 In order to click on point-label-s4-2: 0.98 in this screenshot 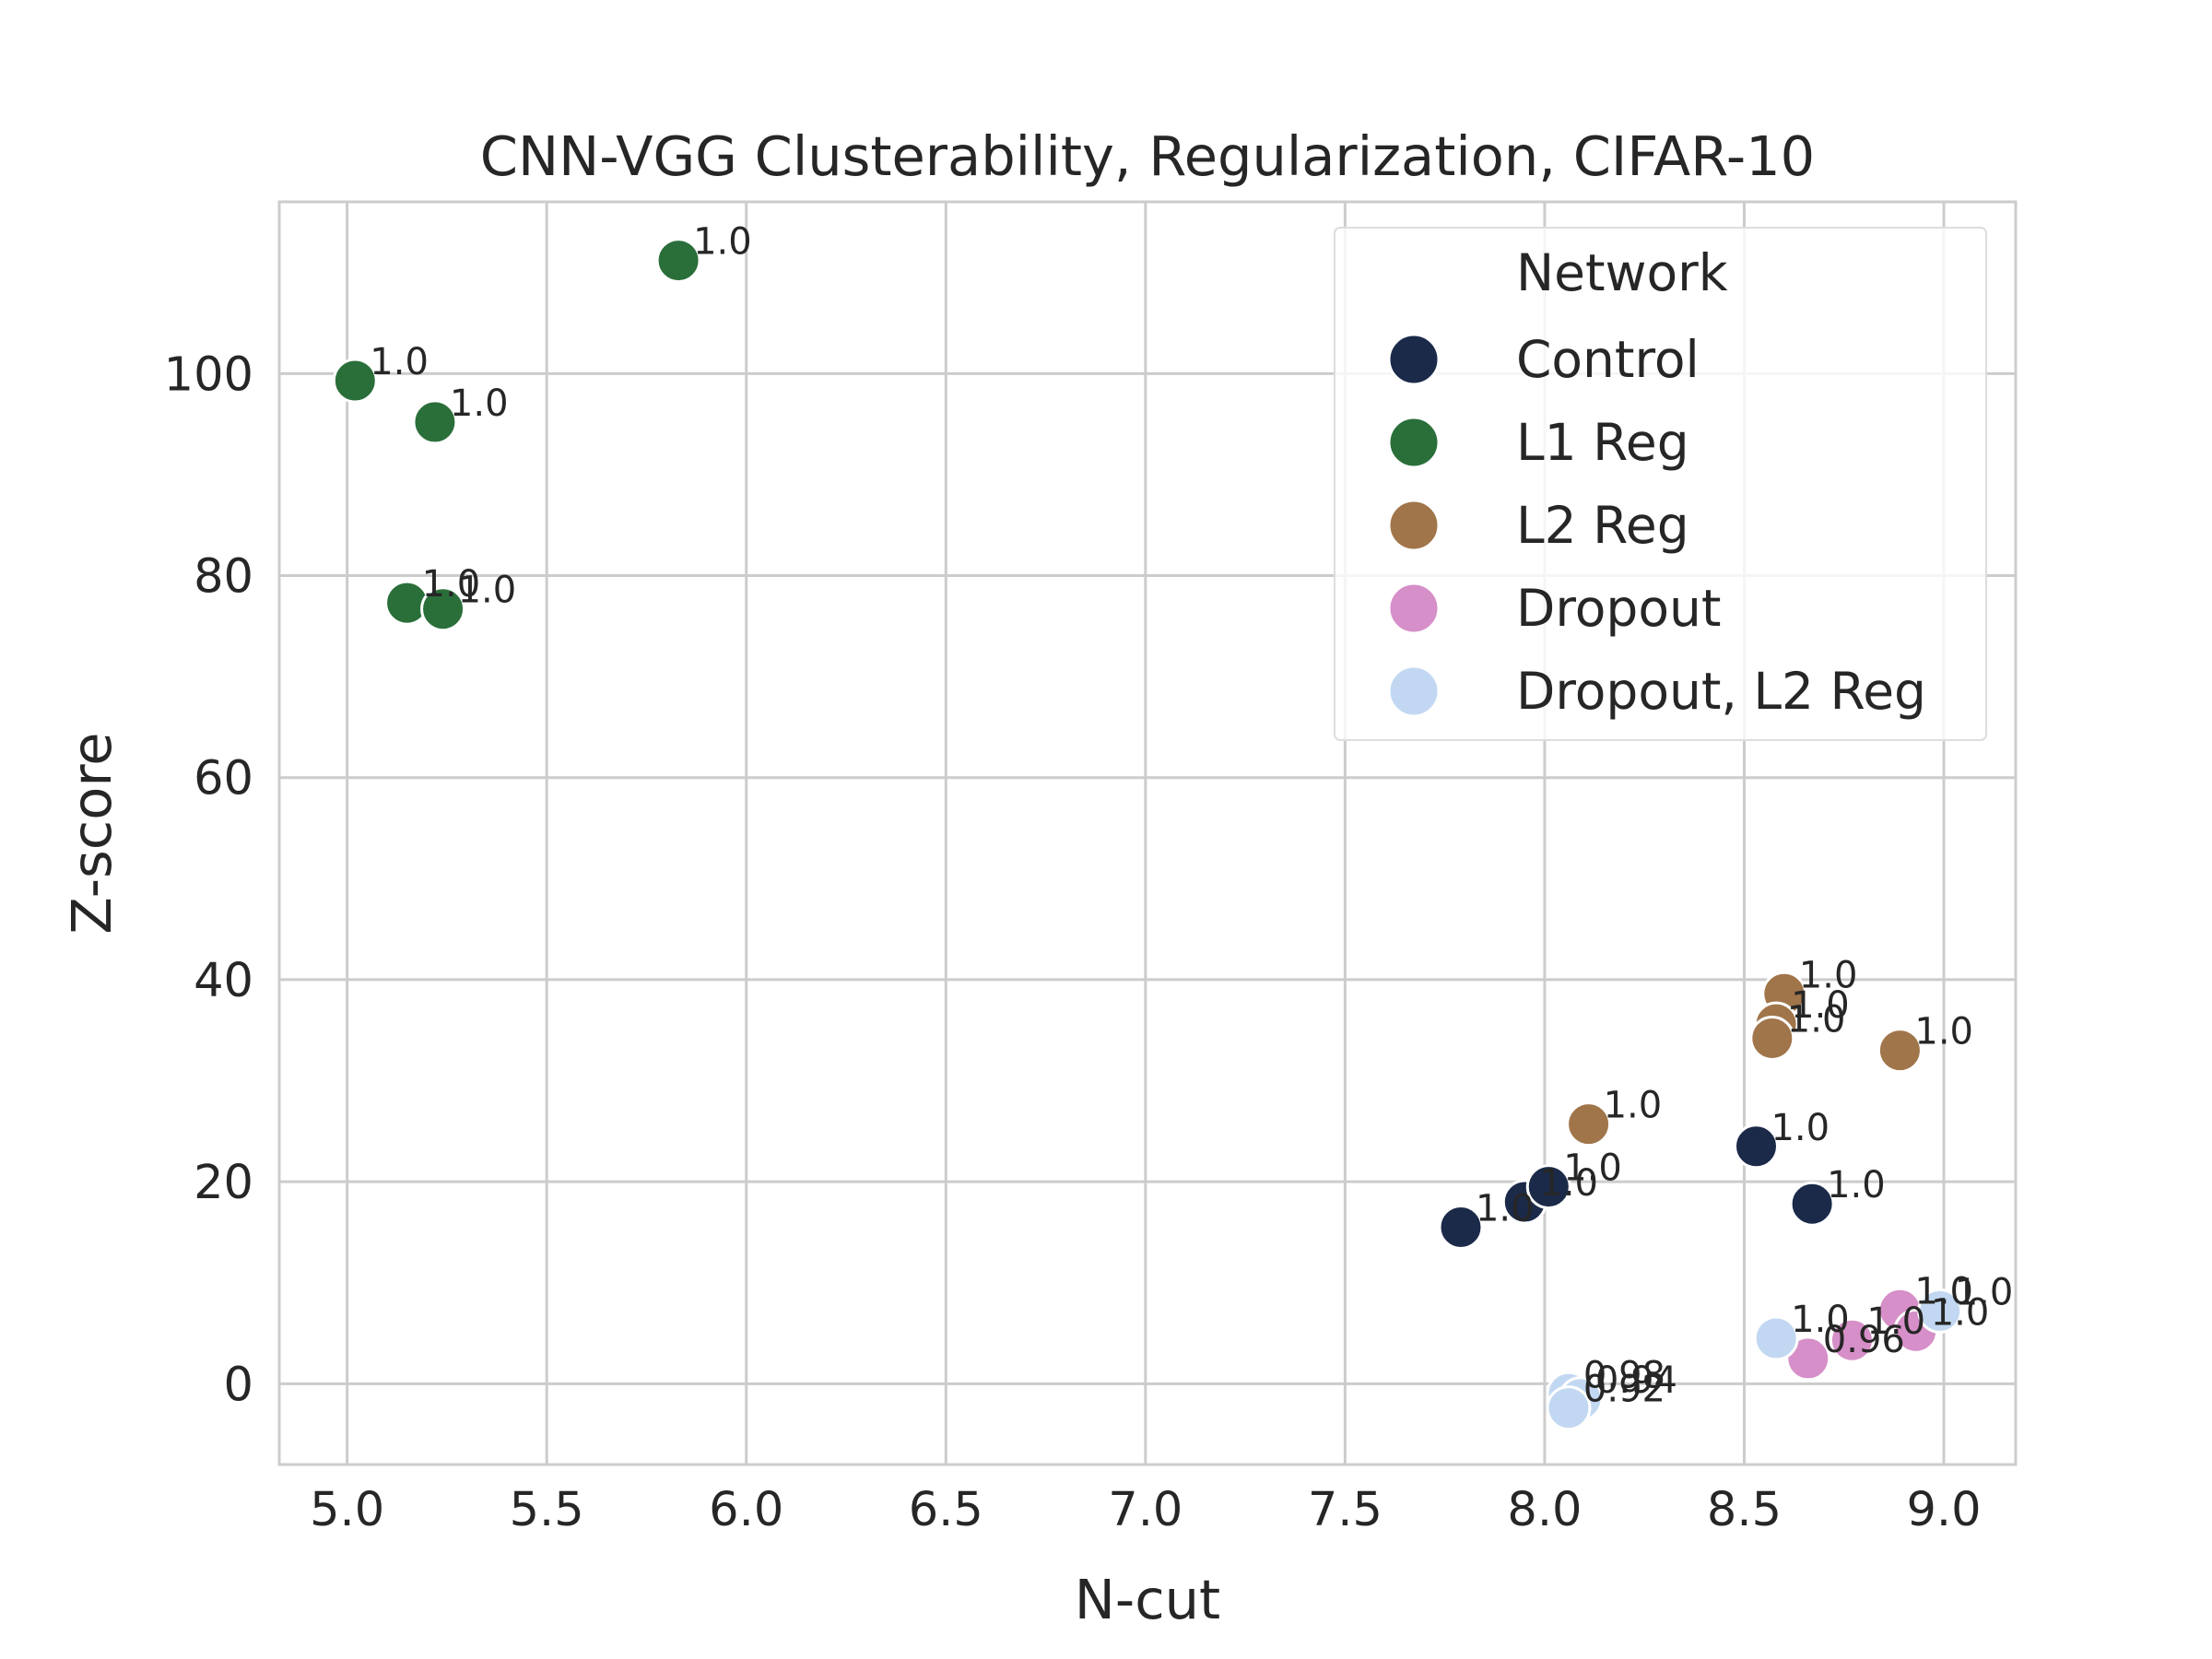, I will do `click(1624, 1375)`.